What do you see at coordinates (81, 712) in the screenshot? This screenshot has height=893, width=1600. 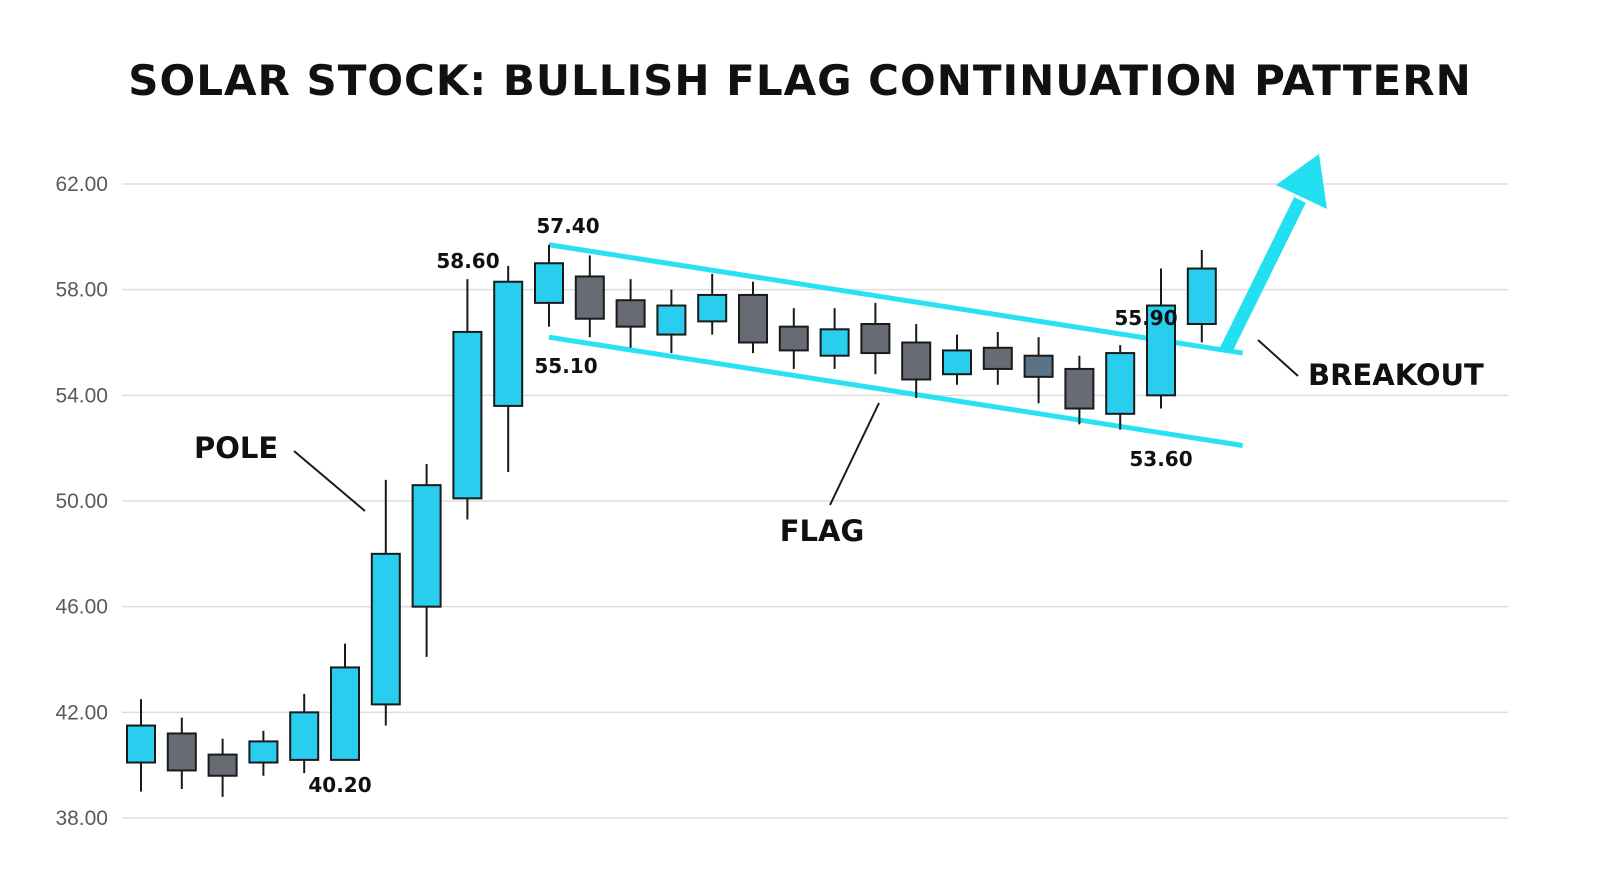 I see `y-tick-label: 42.00` at bounding box center [81, 712].